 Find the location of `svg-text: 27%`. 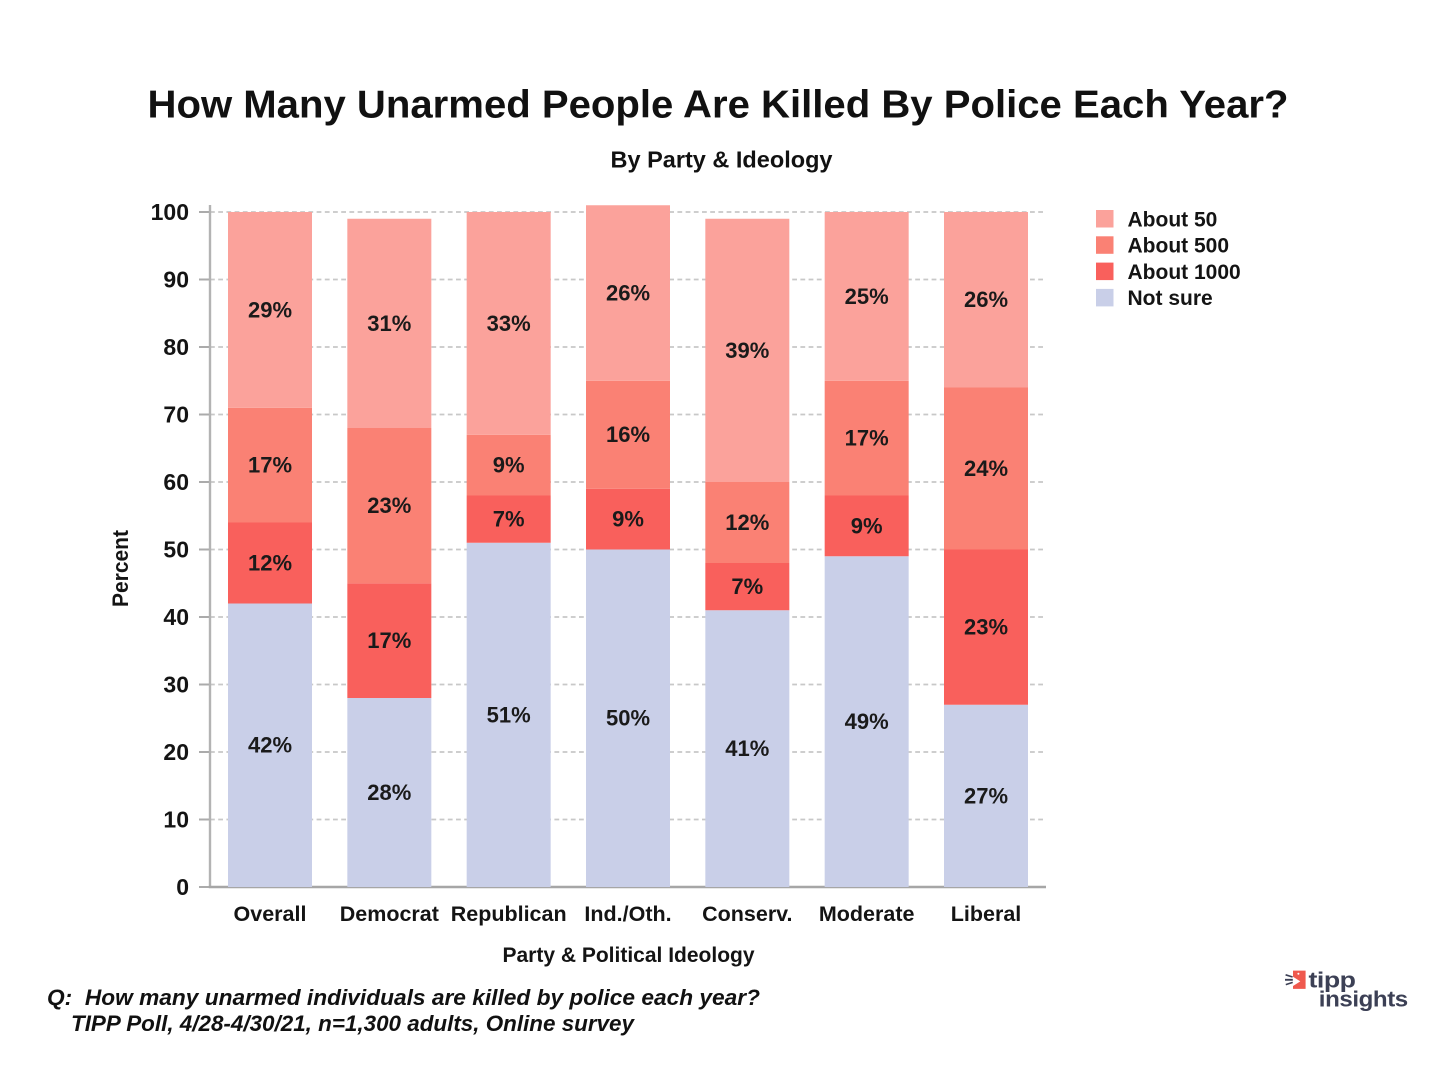

svg-text: 27% is located at coordinates (986, 795).